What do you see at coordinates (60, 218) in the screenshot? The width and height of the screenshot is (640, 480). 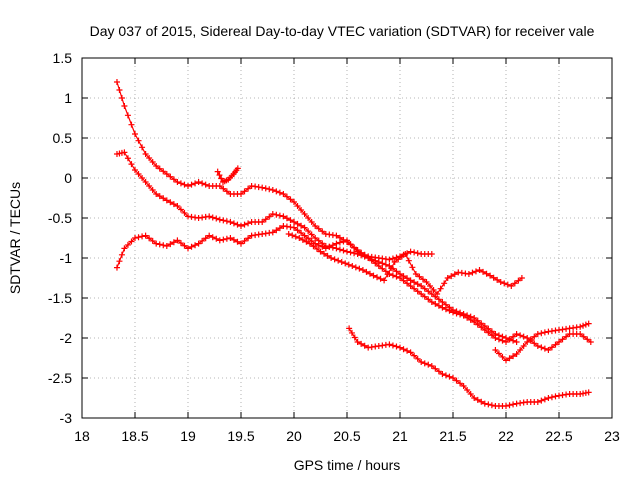 I see `y-tick-label: -0.5` at bounding box center [60, 218].